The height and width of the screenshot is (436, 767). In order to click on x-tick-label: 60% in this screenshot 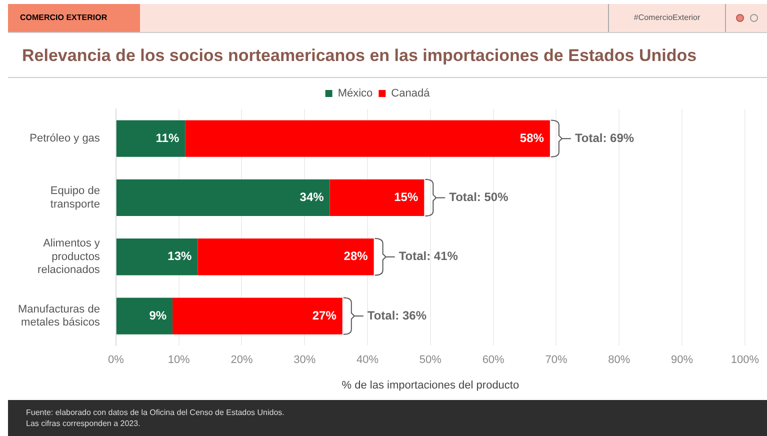, I will do `click(493, 360)`.